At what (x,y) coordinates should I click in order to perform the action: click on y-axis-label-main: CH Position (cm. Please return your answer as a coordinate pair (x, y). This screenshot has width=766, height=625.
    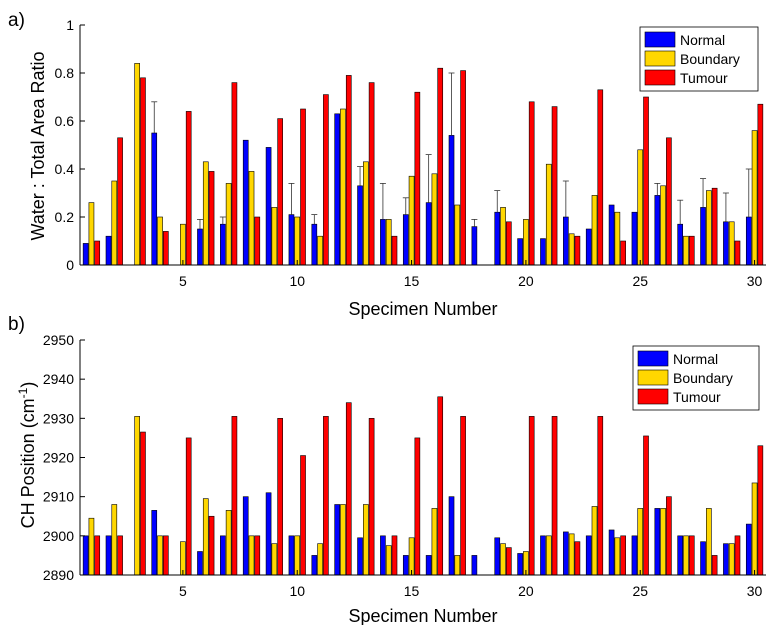
    Looking at the image, I should click on (28, 463).